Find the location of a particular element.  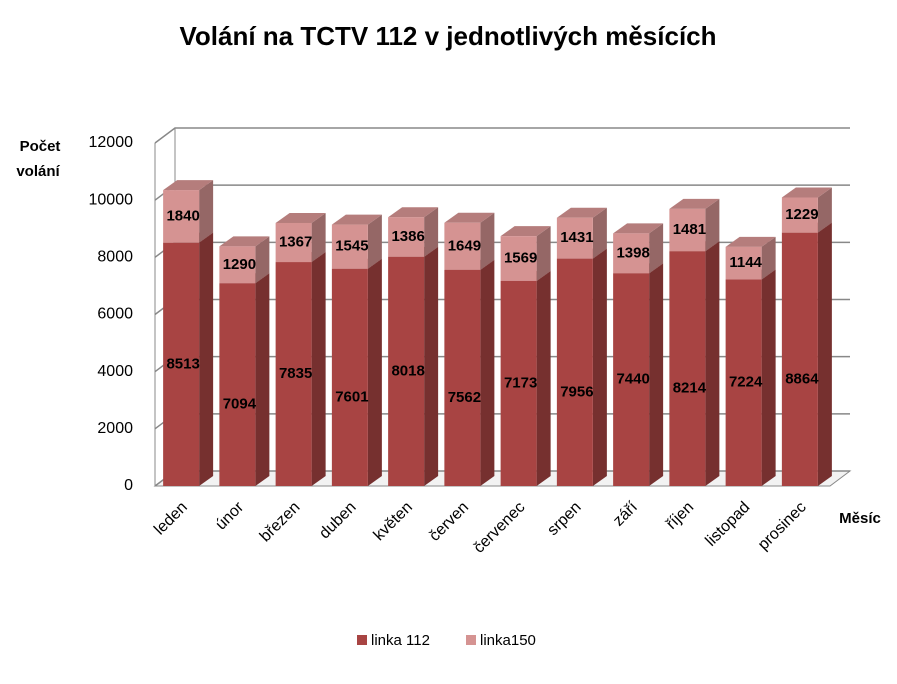

value-label: 1290 is located at coordinates (239, 264).